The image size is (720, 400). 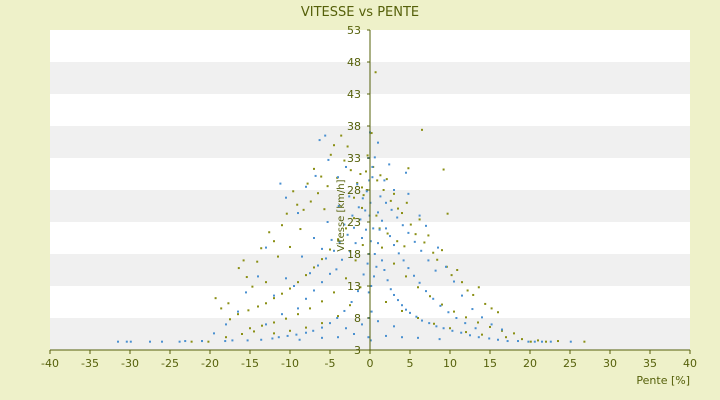 I want to click on y-tick-label: 3, so click(x=357, y=350).